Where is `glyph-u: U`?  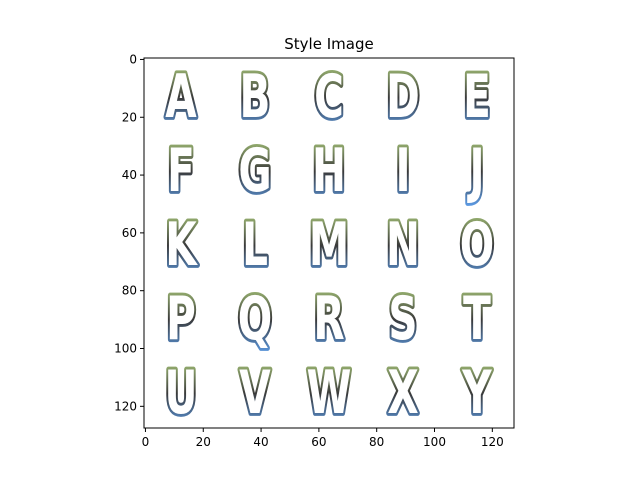 glyph-u: U is located at coordinates (181, 393).